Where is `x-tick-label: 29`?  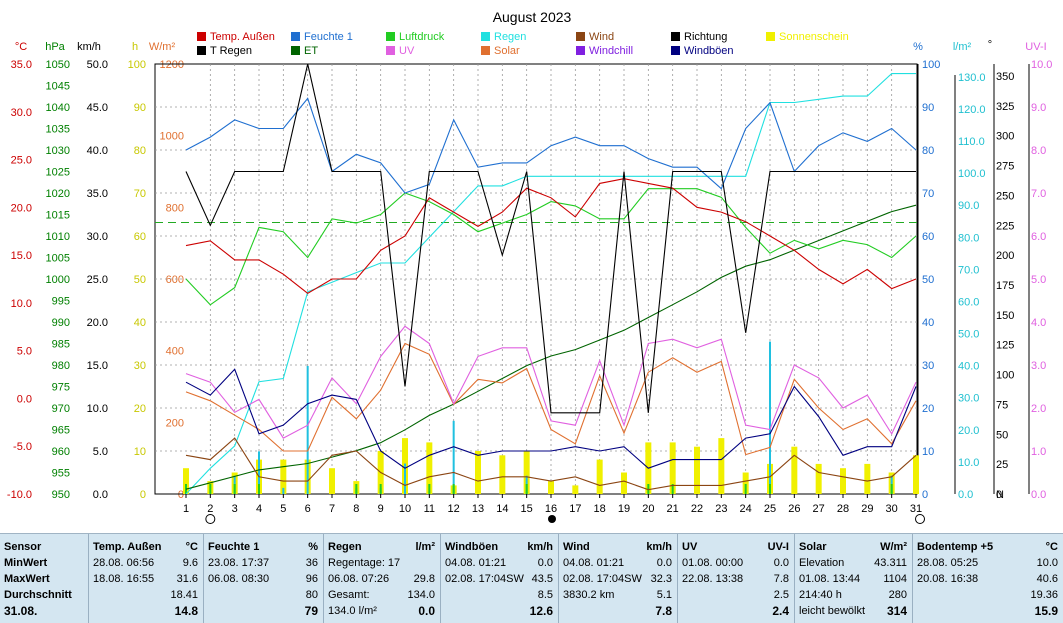 x-tick-label: 29 is located at coordinates (867, 509).